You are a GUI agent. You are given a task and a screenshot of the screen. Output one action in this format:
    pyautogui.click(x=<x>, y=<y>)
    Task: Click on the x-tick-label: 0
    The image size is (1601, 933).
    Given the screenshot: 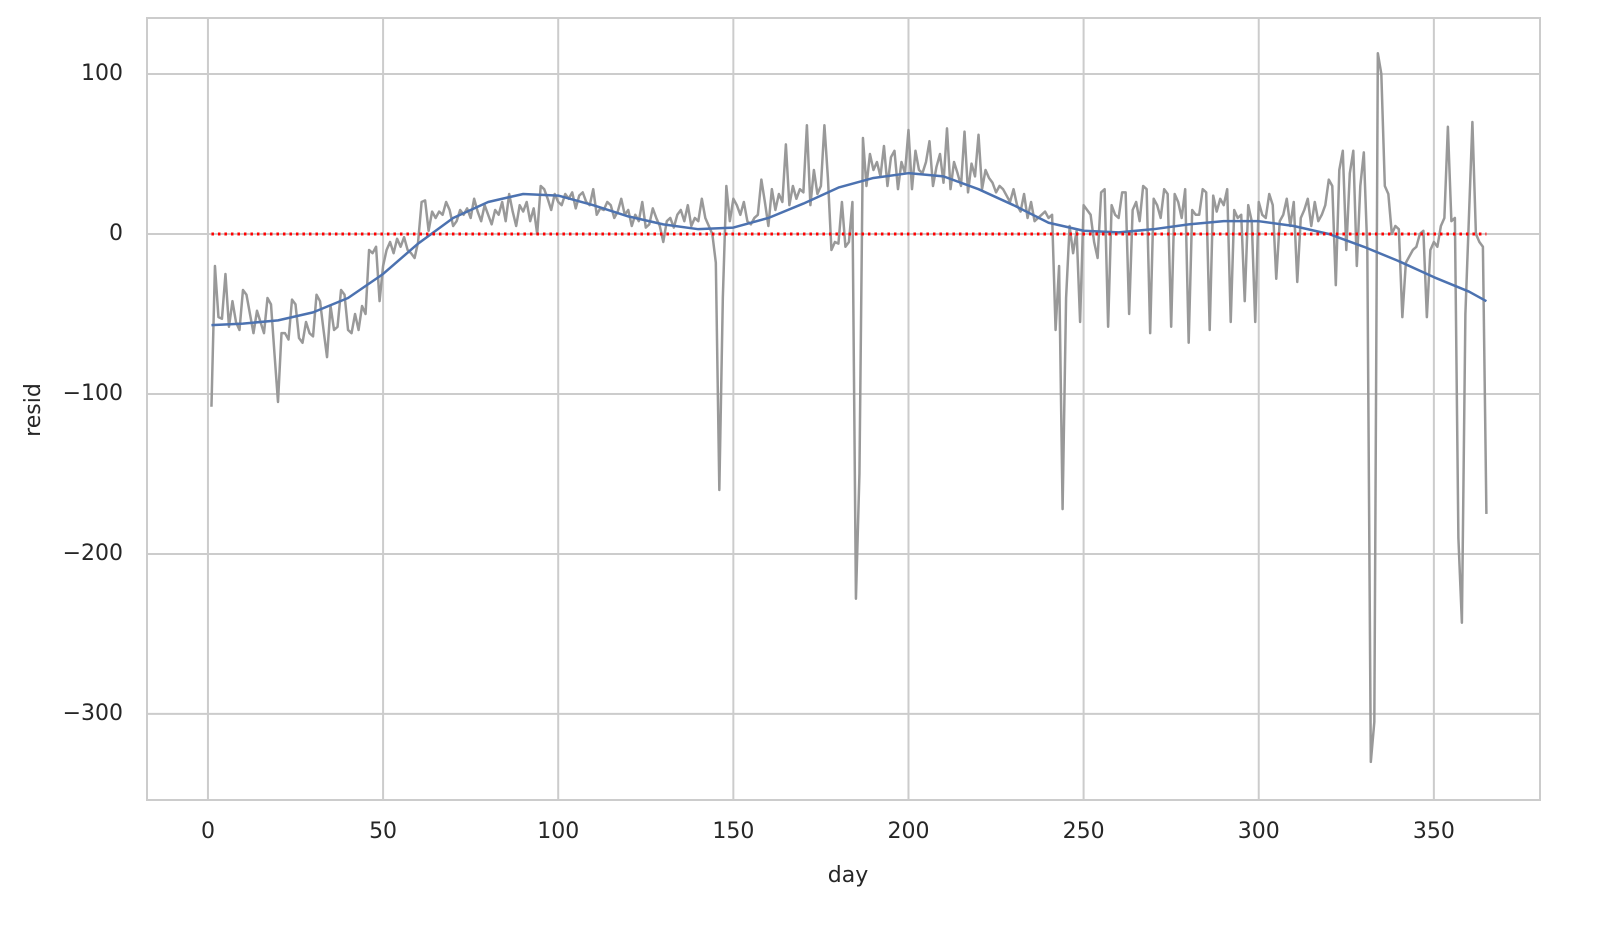 What is the action you would take?
    pyautogui.click(x=208, y=831)
    